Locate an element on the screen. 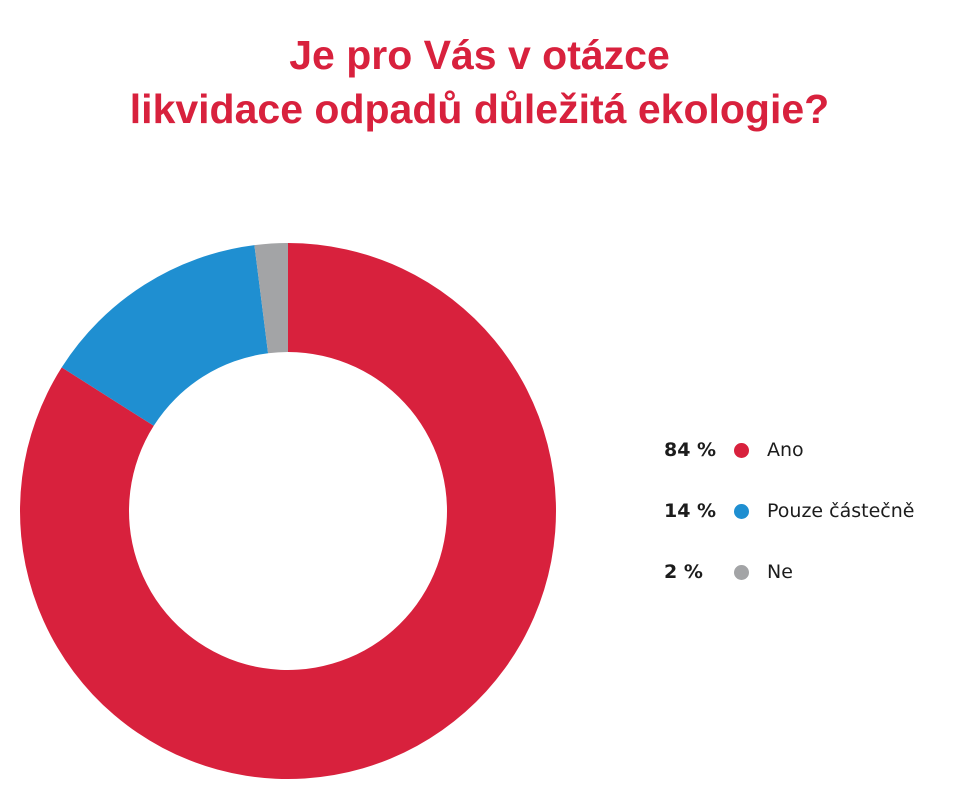  legend-label-pouze-castecne: Pouze částečně is located at coordinates (841, 511).